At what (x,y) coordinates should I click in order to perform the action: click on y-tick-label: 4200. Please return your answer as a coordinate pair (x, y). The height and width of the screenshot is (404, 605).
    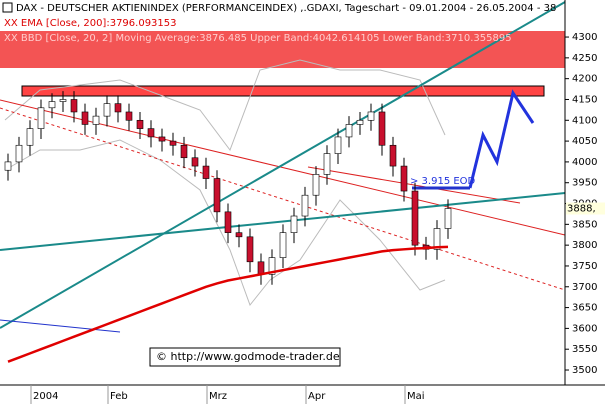
    Looking at the image, I should click on (584, 79).